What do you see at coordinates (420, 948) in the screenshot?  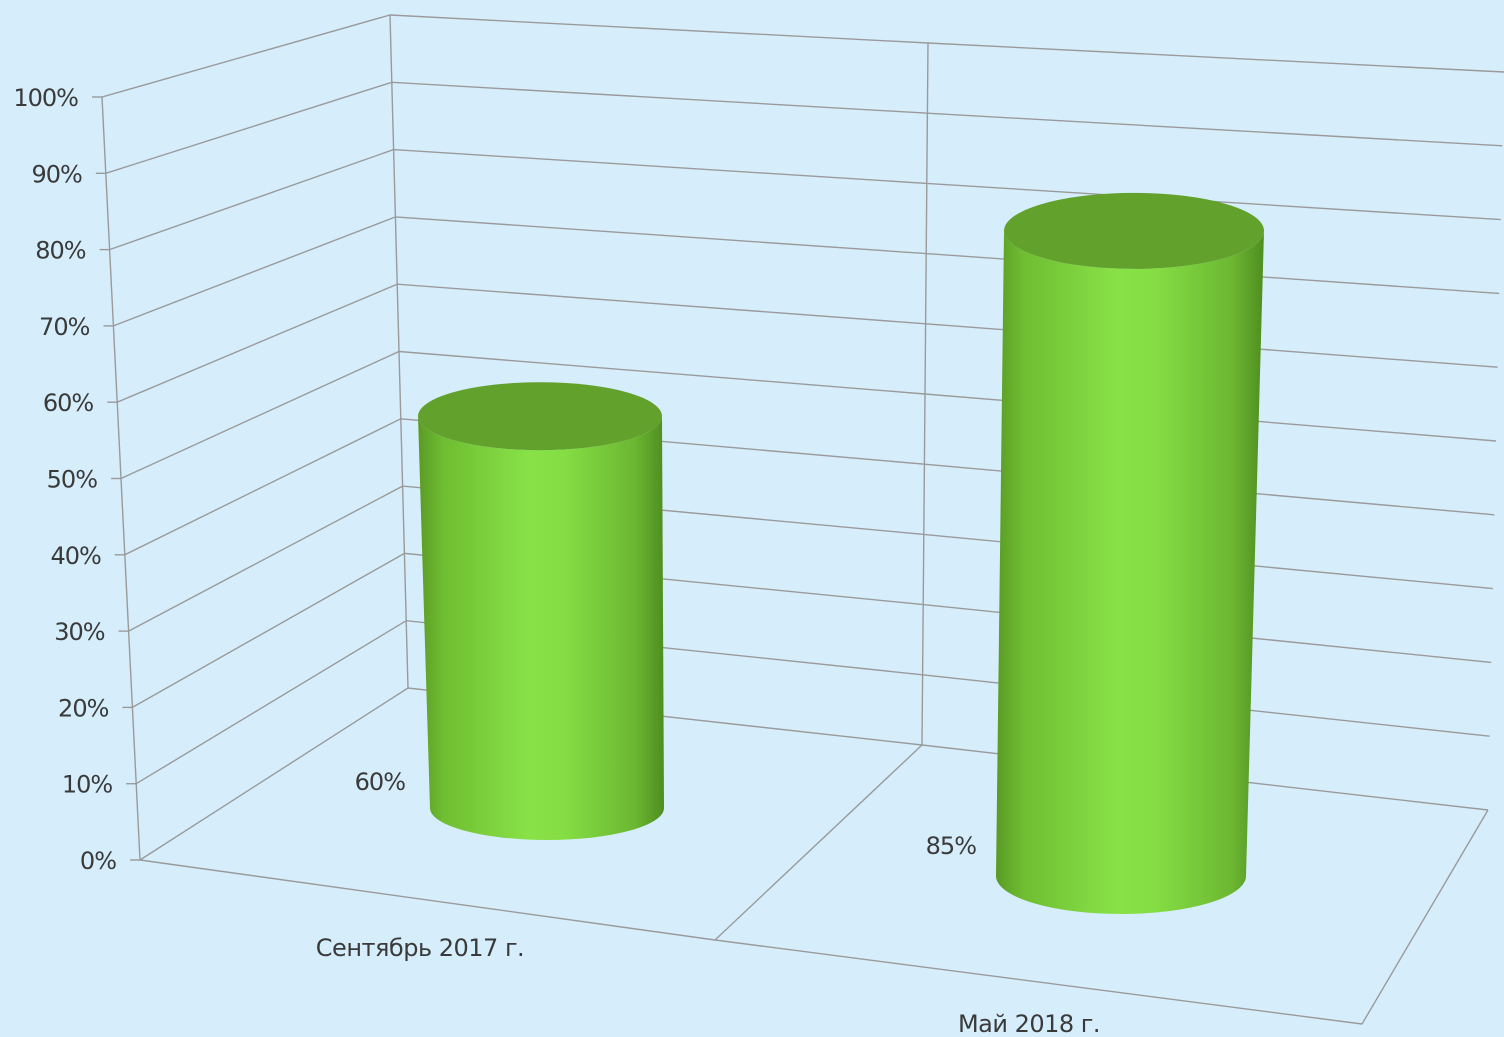 I see `x-category-label: Сентябрь 2017 г.` at bounding box center [420, 948].